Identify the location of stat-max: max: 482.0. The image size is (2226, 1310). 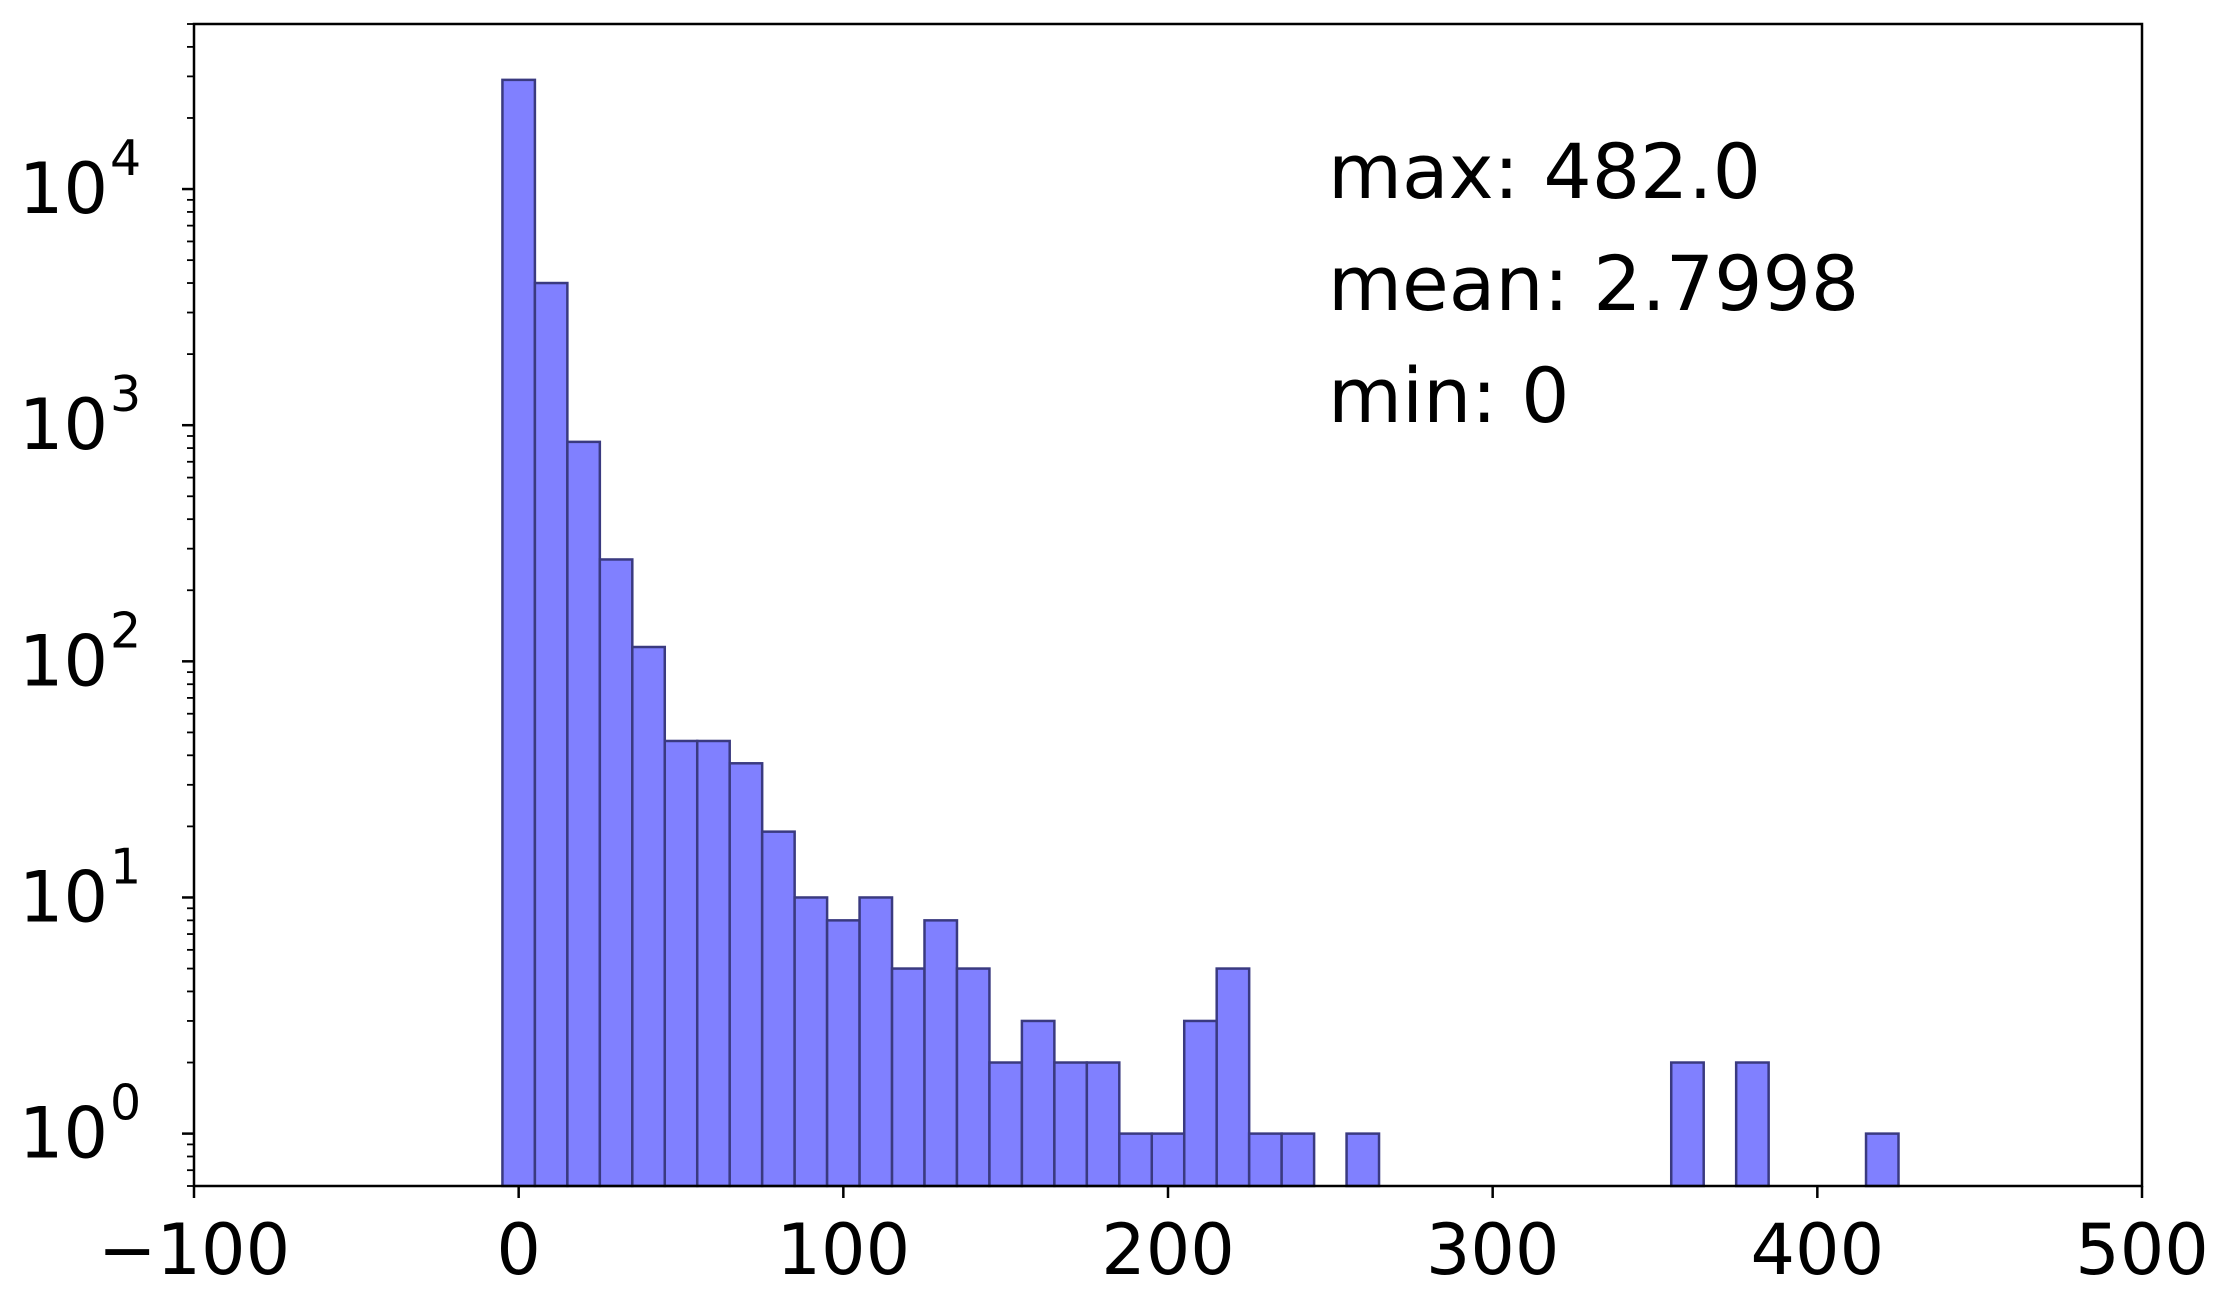
(1544, 171).